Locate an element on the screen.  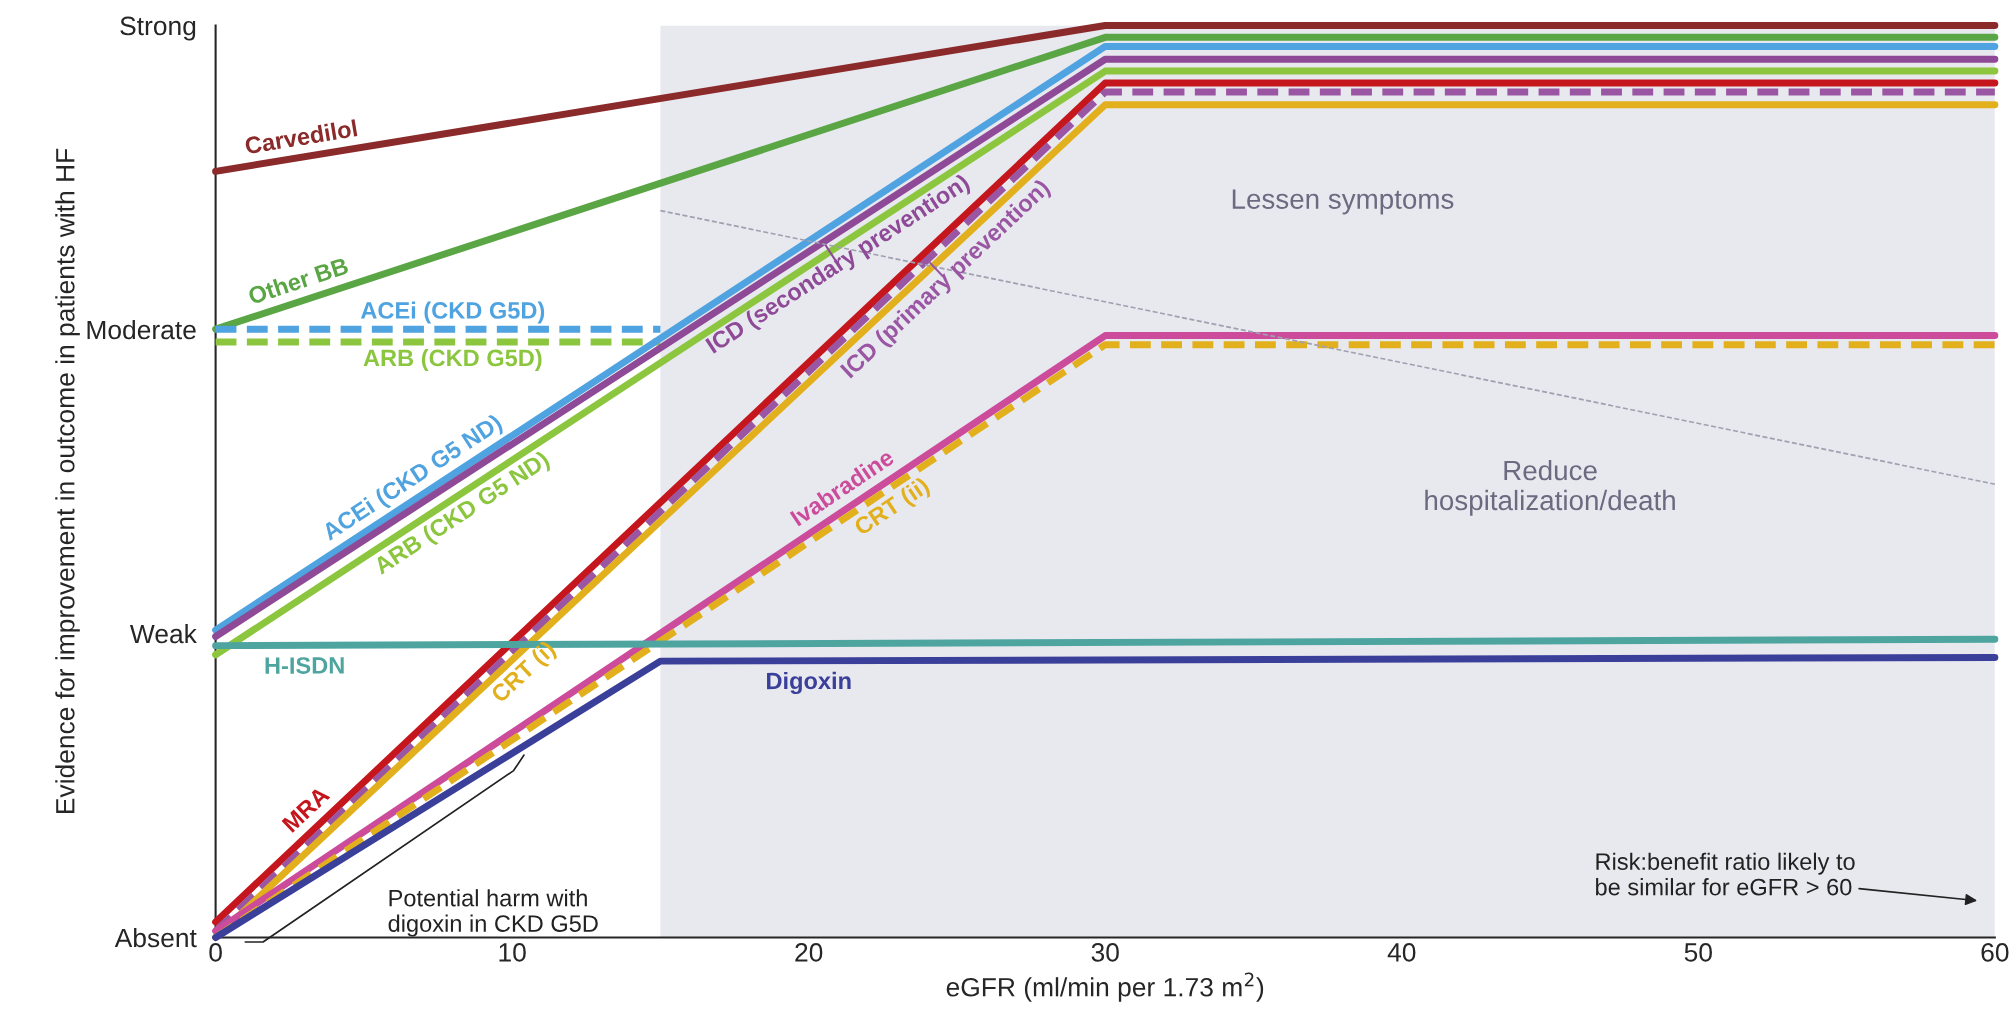
x-axis-title: eGFR (ml/min per 1.73 m$^{2}$) is located at coordinates (1105, 987).